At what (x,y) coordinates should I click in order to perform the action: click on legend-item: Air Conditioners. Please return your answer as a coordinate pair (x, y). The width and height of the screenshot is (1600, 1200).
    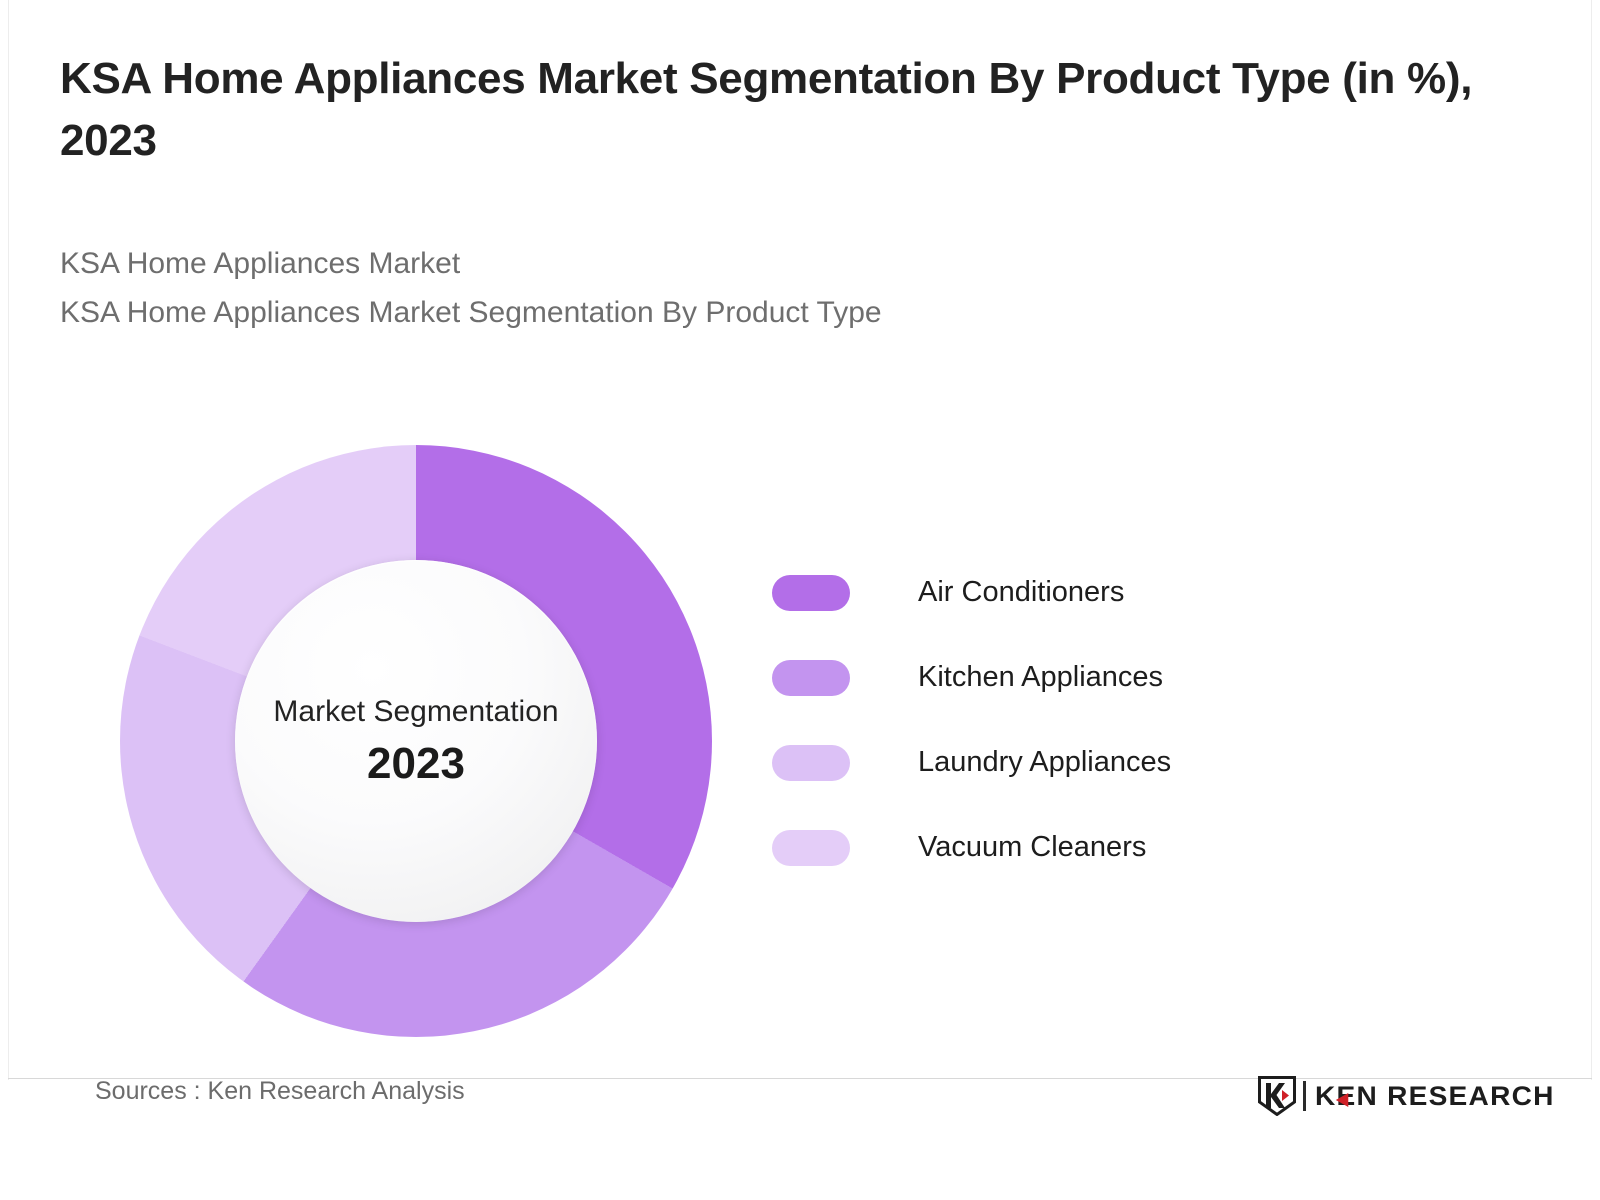
    Looking at the image, I should click on (1072, 592).